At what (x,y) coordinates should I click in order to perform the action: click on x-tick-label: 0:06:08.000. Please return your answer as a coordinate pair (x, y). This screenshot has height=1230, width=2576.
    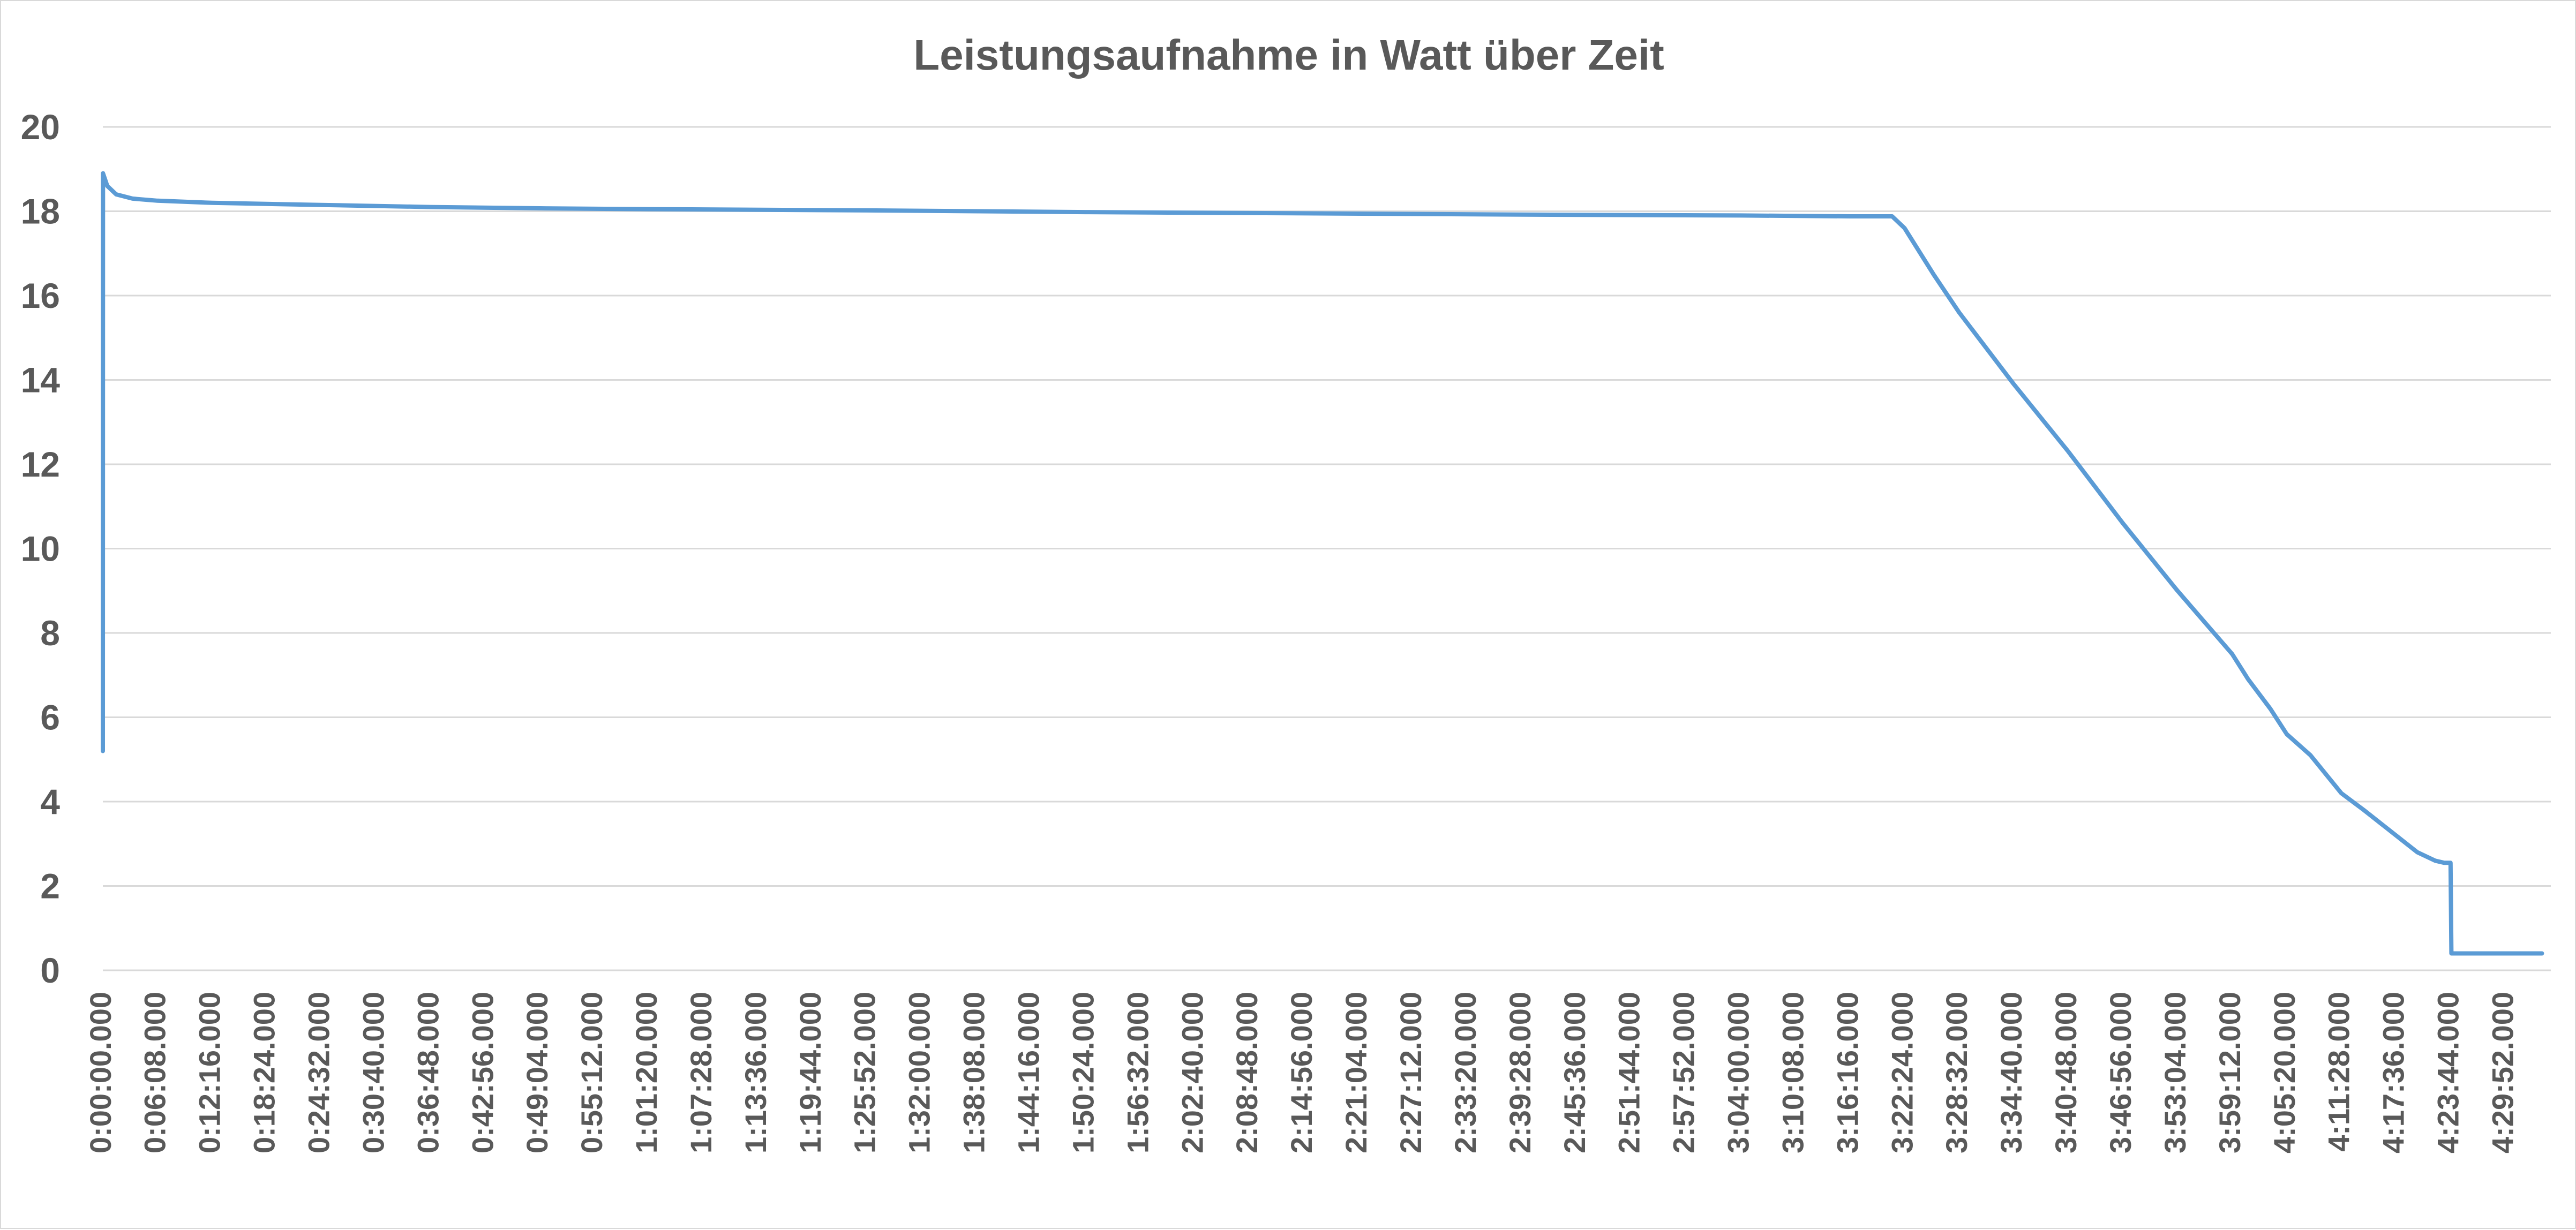
    Looking at the image, I should click on (155, 1072).